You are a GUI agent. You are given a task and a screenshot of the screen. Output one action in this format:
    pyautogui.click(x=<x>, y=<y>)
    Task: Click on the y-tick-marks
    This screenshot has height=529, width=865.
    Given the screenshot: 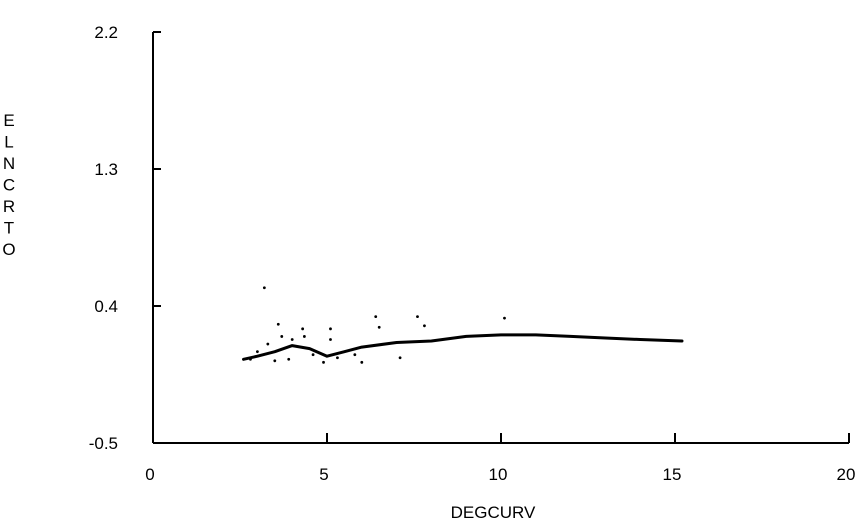 What is the action you would take?
    pyautogui.click(x=157, y=237)
    